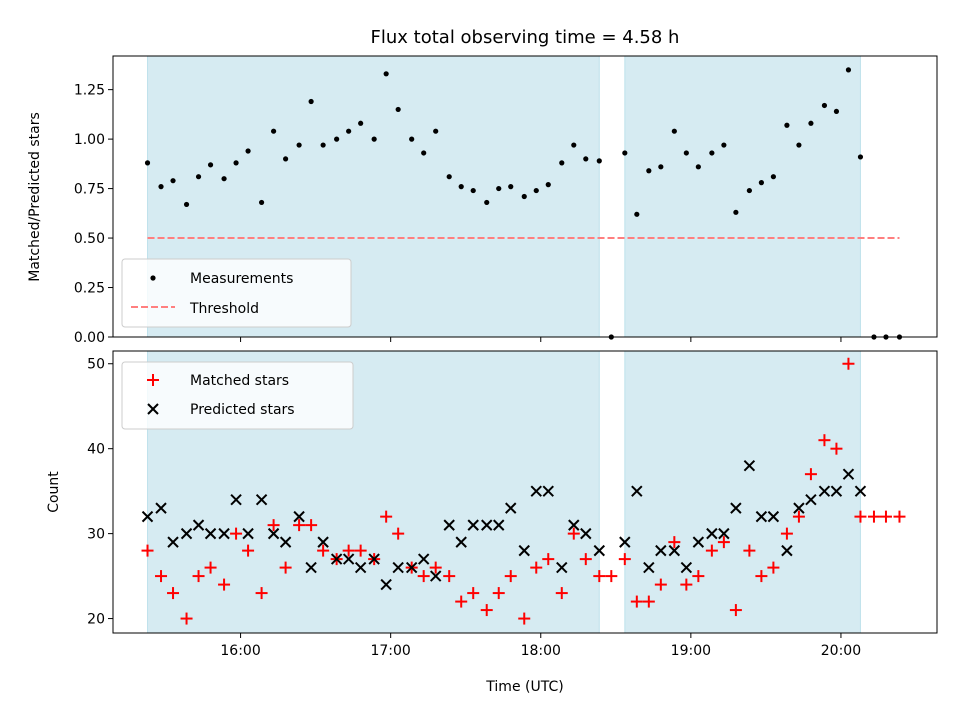 The height and width of the screenshot is (720, 960). What do you see at coordinates (390, 651) in the screenshot?
I see `x-tick-label: 17:00` at bounding box center [390, 651].